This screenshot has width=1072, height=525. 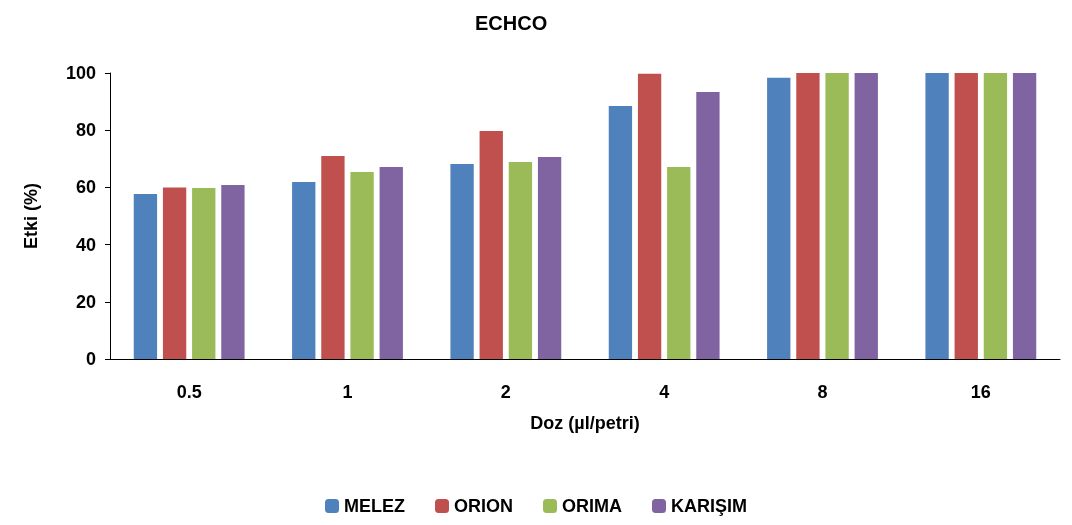 What do you see at coordinates (484, 506) in the screenshot?
I see `legend-label: ORION` at bounding box center [484, 506].